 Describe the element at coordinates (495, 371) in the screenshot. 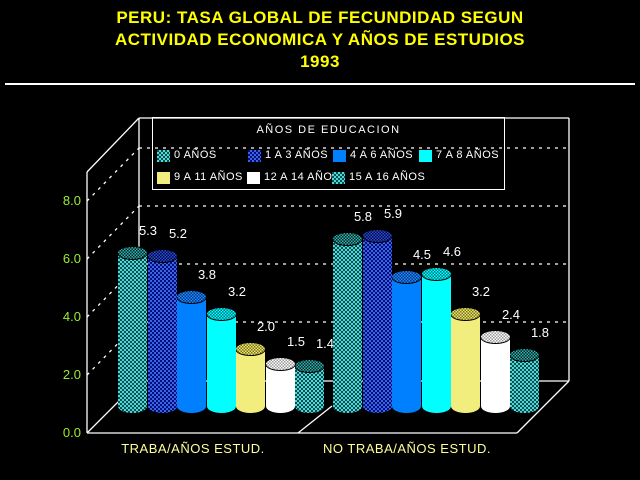

I see `bar-cylinder-no-traba-12-a-14-años` at that location.